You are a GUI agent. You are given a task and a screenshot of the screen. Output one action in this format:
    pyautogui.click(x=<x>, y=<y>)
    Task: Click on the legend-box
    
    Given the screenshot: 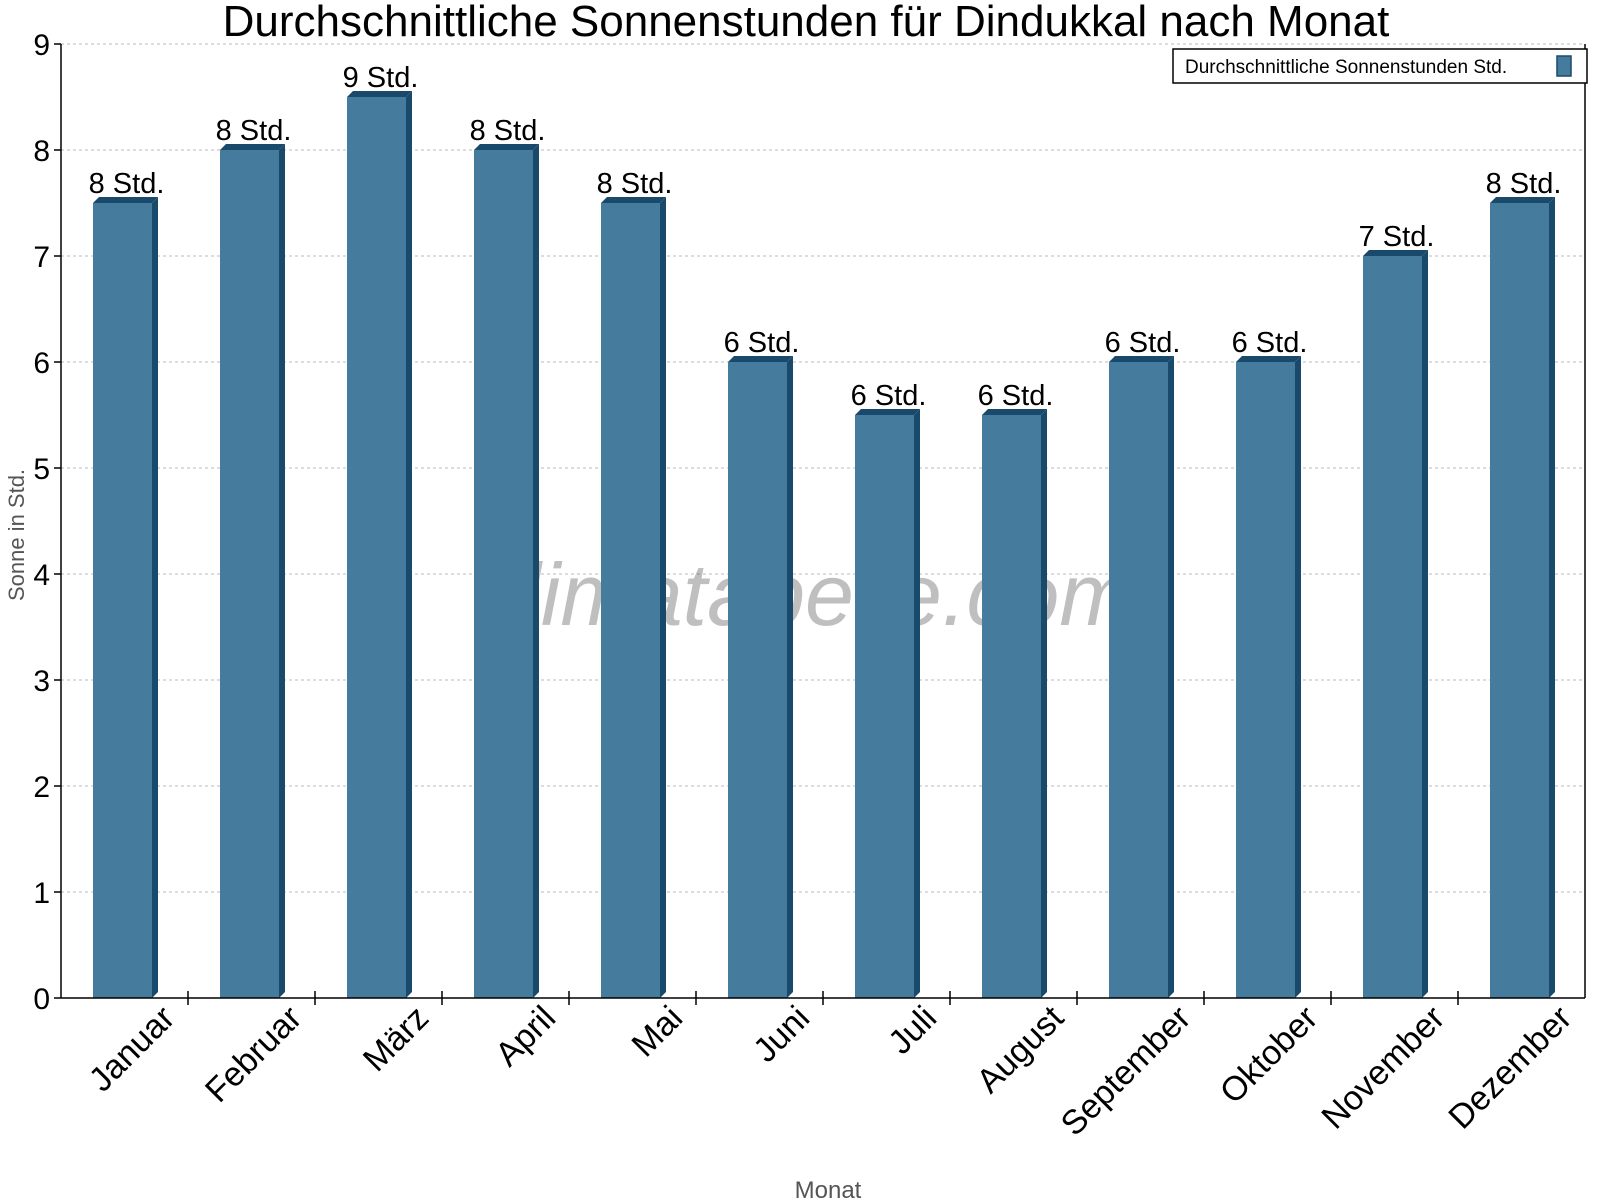 What is the action you would take?
    pyautogui.click(x=1380, y=66)
    